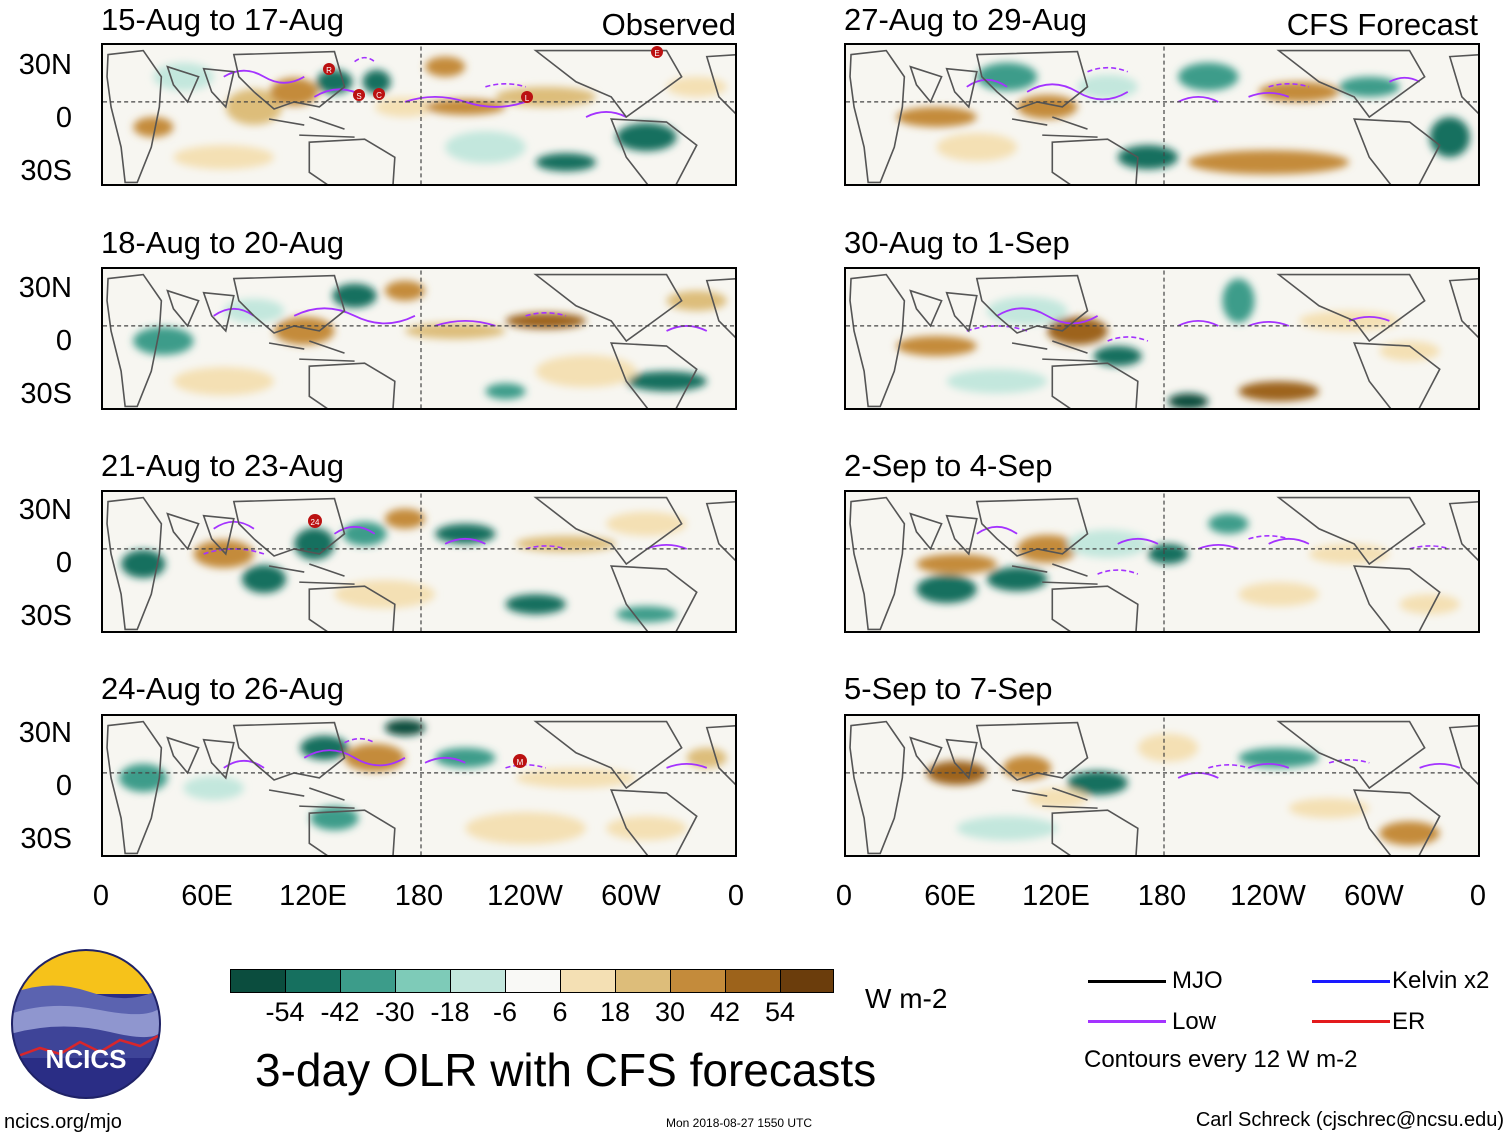 Image resolution: width=1510 pixels, height=1137 pixels. What do you see at coordinates (525, 896) in the screenshot?
I see `lon-left-120w: 120W` at bounding box center [525, 896].